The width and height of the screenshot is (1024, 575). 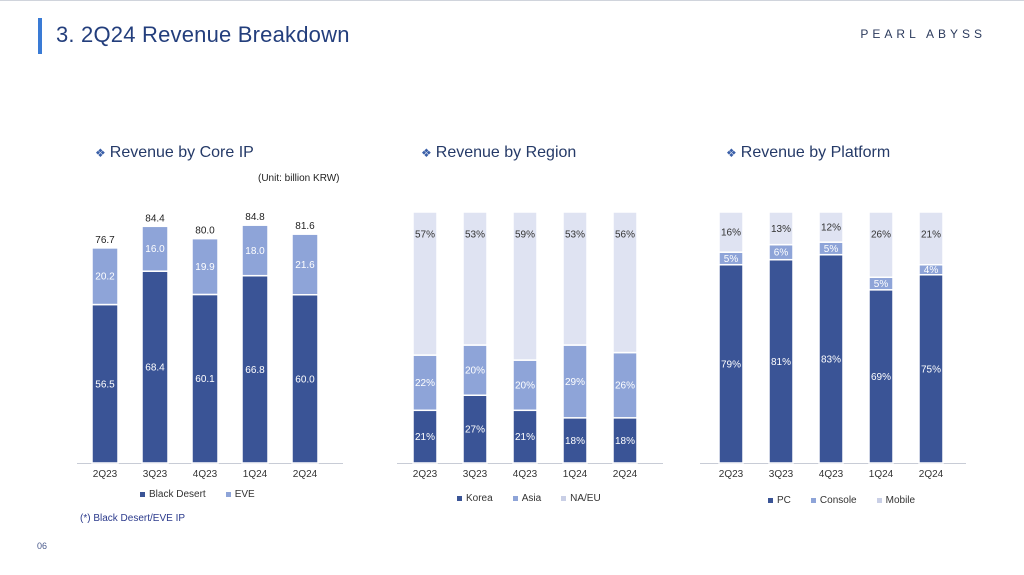 What do you see at coordinates (255, 217) in the screenshot?
I see `total-label: 84.8` at bounding box center [255, 217].